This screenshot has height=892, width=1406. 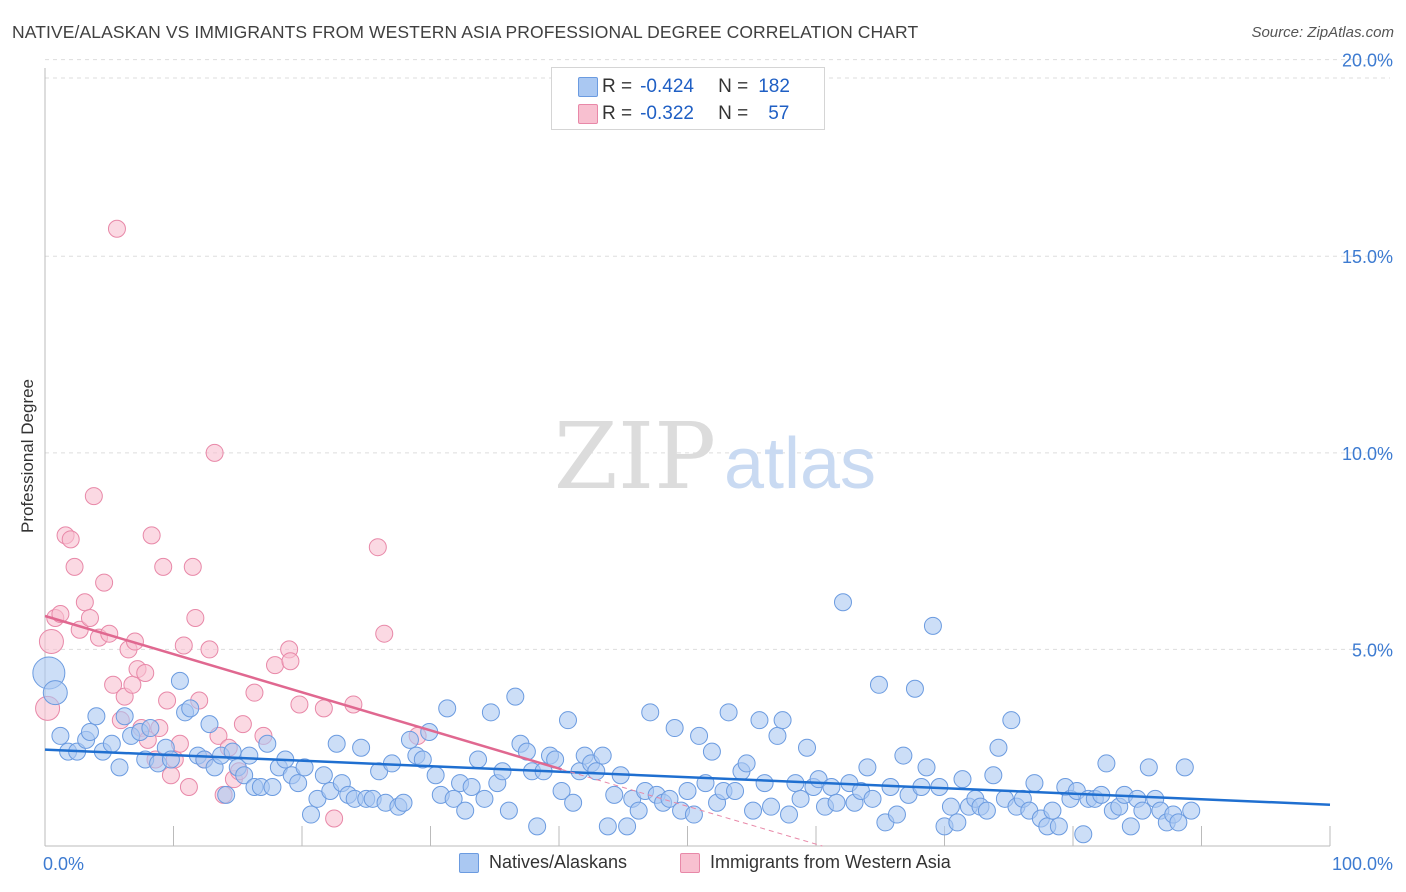 What do you see at coordinates (800, 464) in the screenshot?
I see `watermark-atlas: atlas` at bounding box center [800, 464].